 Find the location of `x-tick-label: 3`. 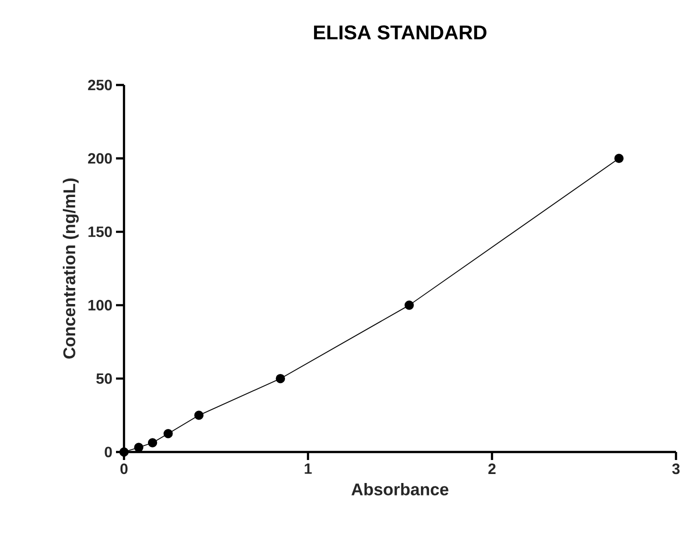

x-tick-label: 3 is located at coordinates (676, 469).